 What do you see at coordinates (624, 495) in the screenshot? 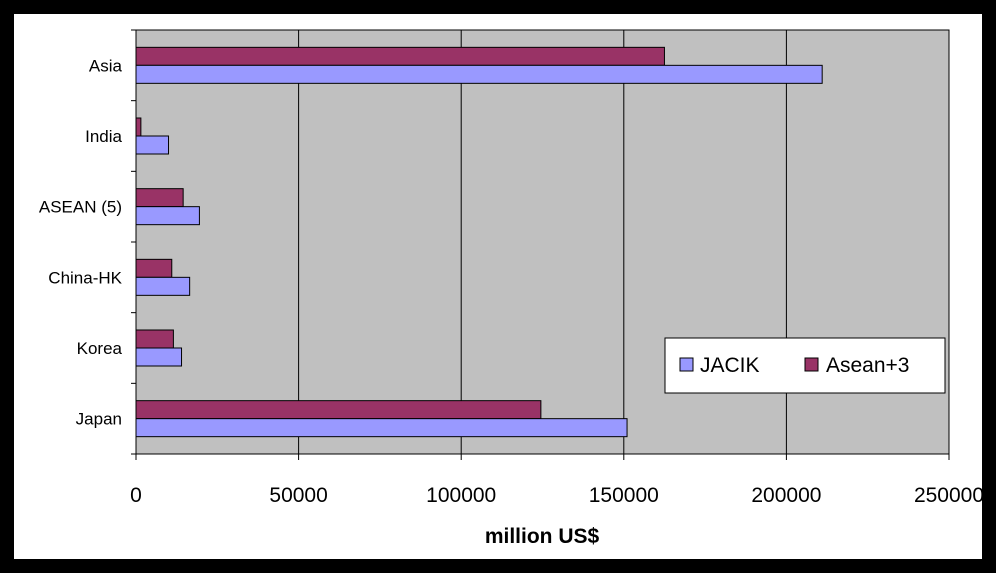
I see `x-tick-label: 150000` at bounding box center [624, 495].